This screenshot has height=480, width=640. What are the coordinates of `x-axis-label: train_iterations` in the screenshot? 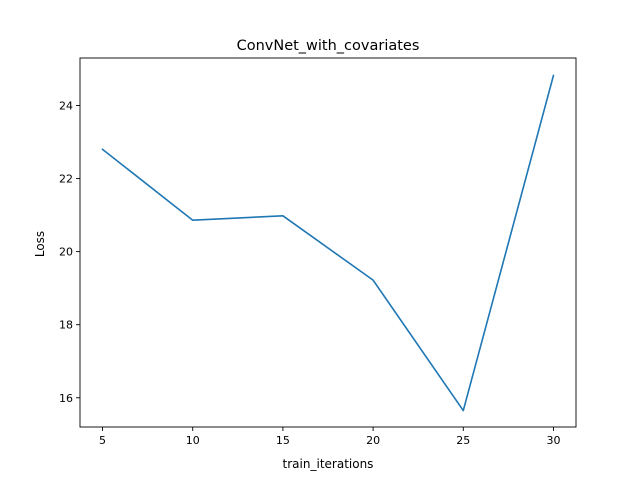 It's located at (328, 464).